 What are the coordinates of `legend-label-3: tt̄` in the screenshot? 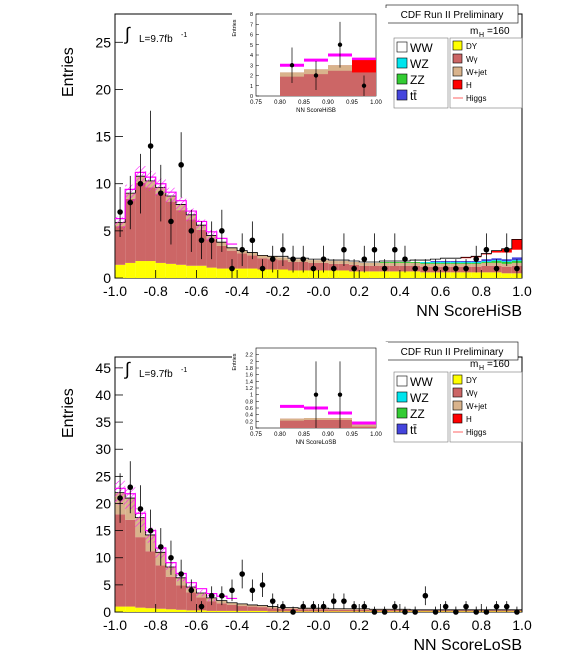 It's located at (413, 430).